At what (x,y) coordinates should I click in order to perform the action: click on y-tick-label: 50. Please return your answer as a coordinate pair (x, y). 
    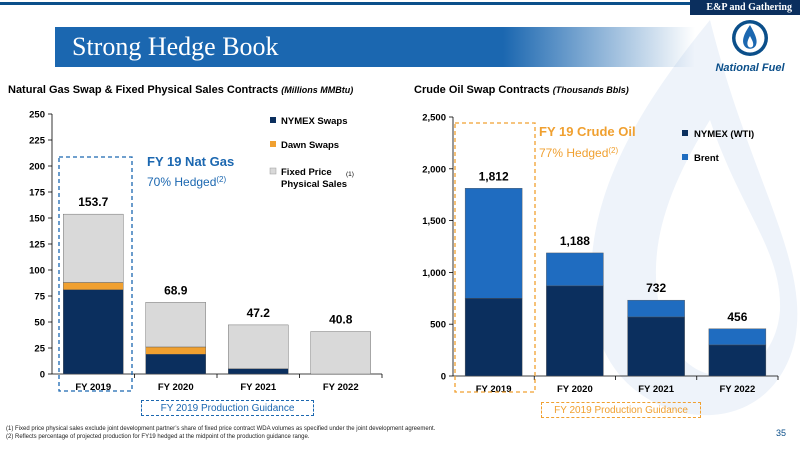
    Looking at the image, I should click on (39, 323).